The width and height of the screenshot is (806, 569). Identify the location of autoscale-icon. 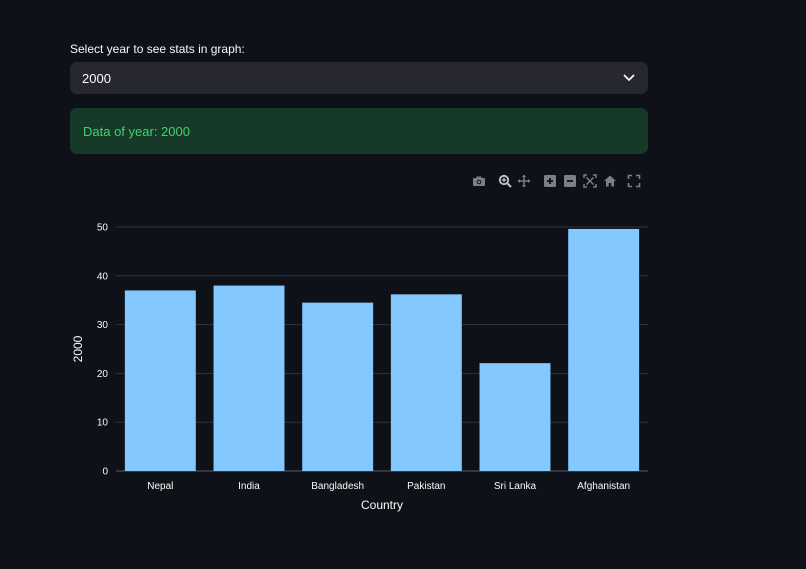
(590, 181).